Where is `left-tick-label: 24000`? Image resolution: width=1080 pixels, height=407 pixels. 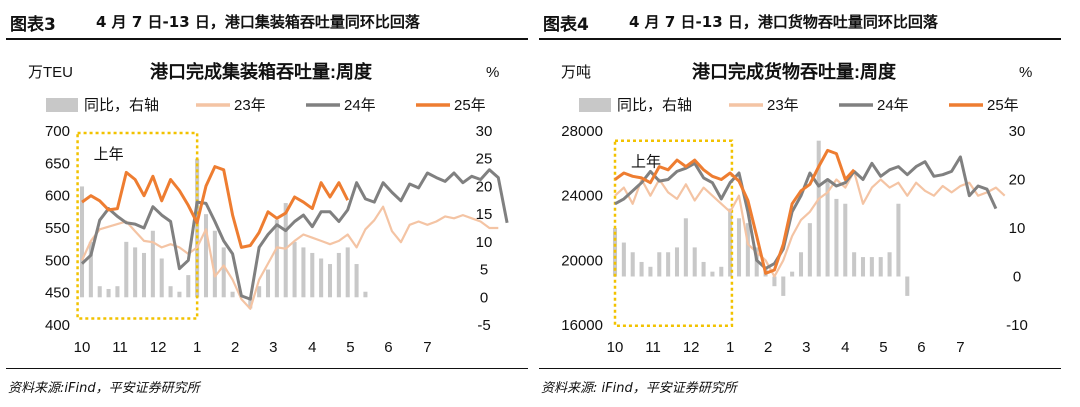
left-tick-label: 24000 is located at coordinates (582, 196).